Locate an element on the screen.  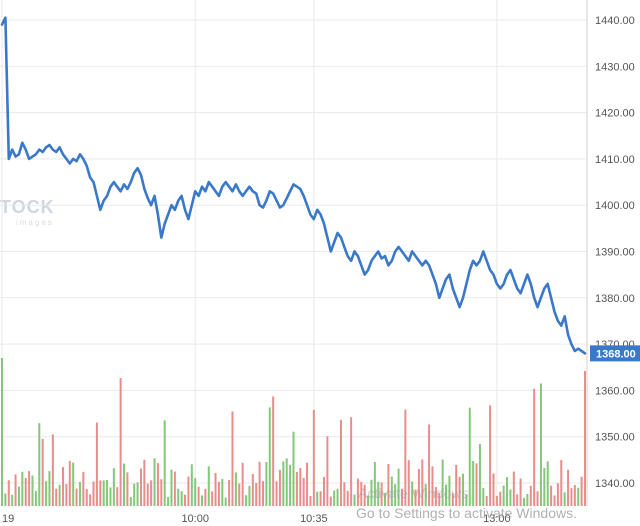
current-price-label: 1368.00 is located at coordinates (616, 354).